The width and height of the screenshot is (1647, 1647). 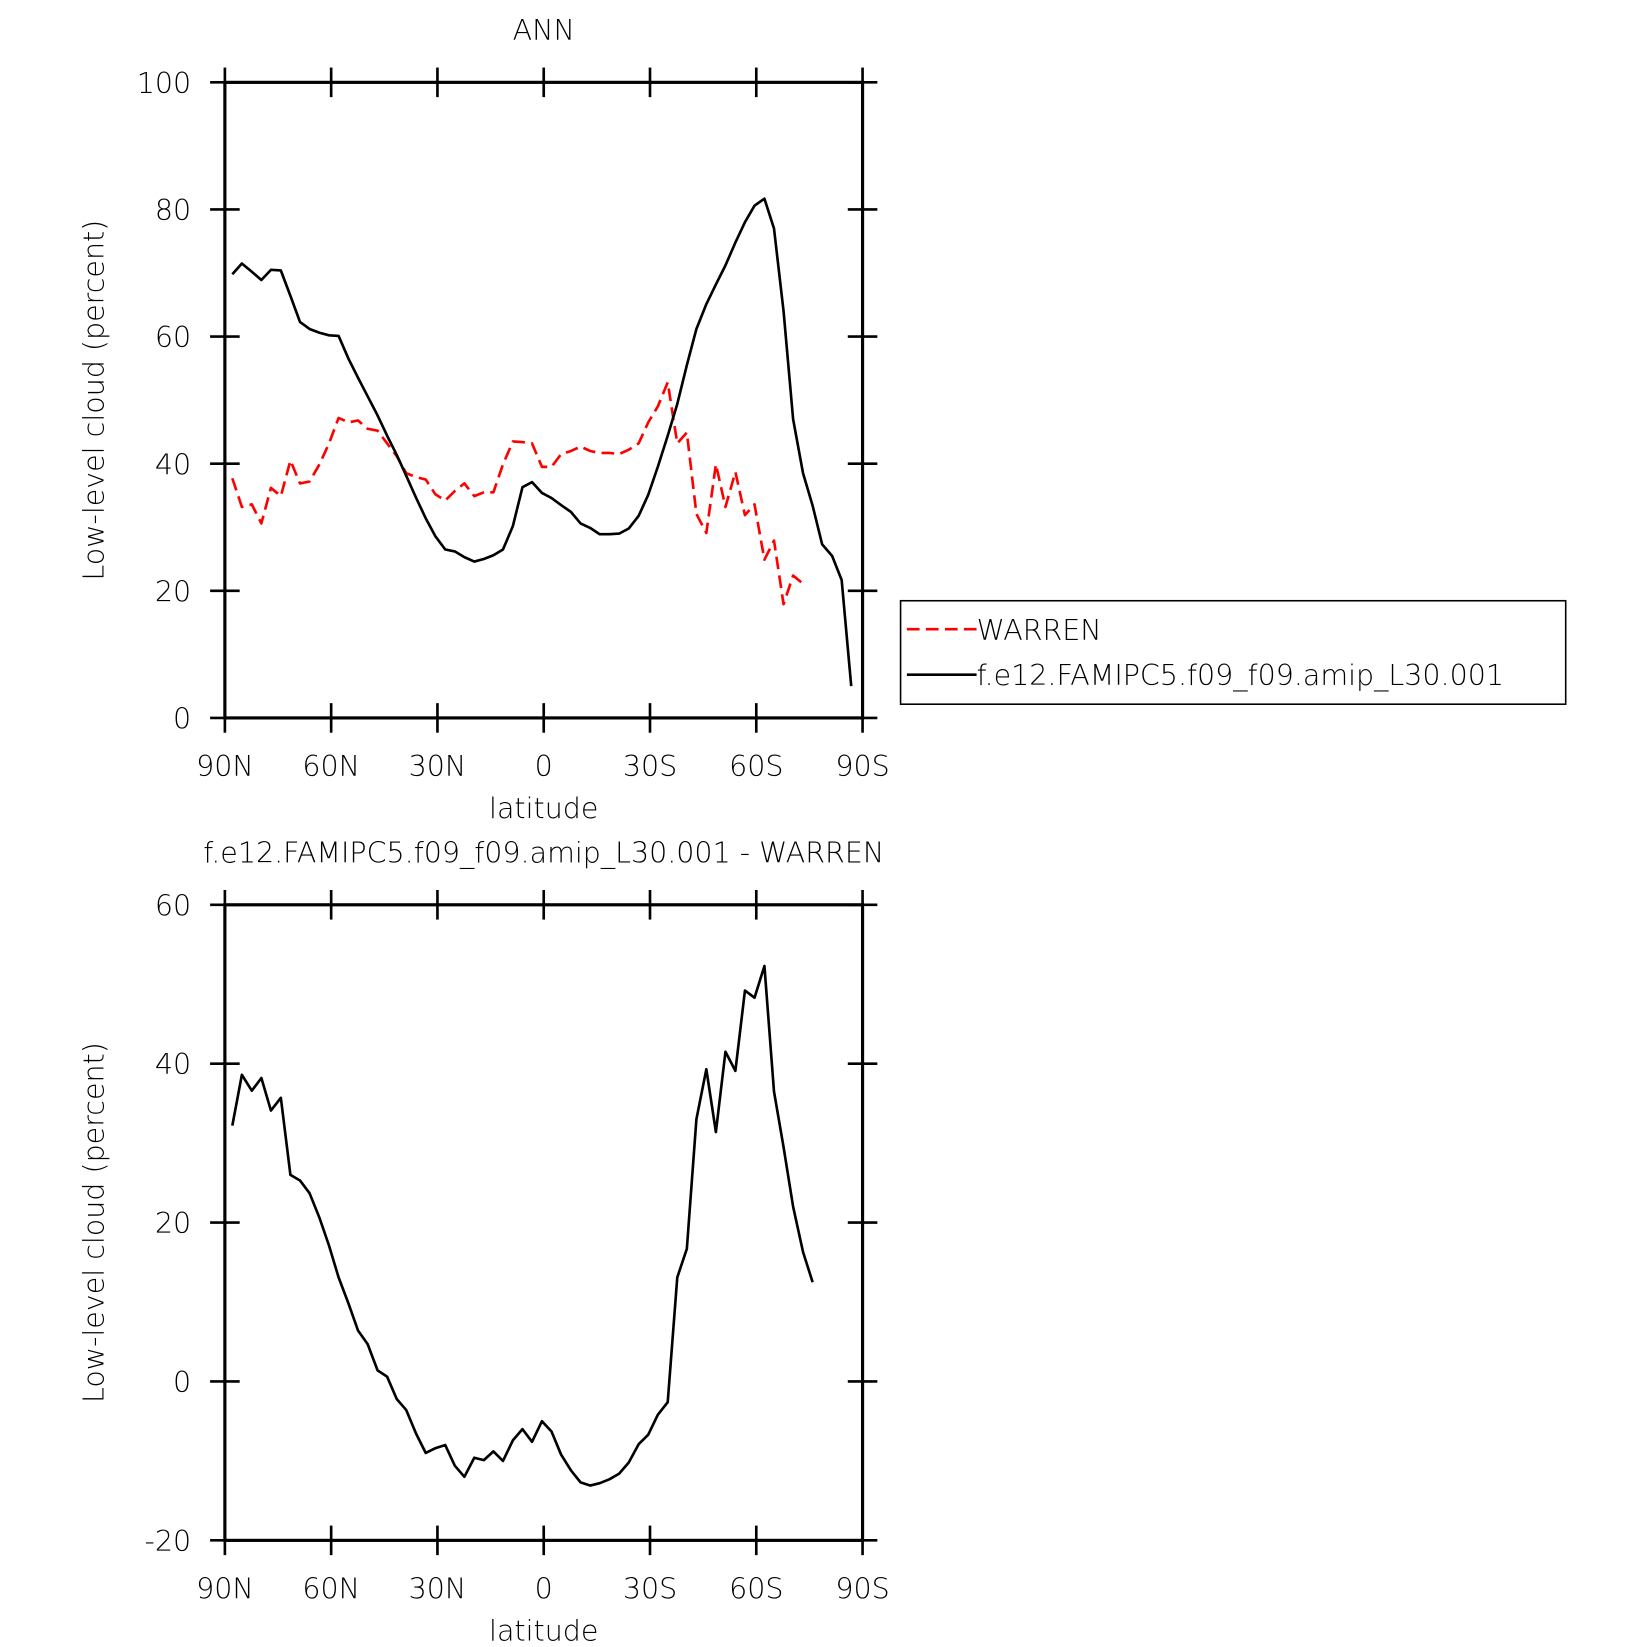 What do you see at coordinates (173, 210) in the screenshot?
I see `y-tick-label: 80` at bounding box center [173, 210].